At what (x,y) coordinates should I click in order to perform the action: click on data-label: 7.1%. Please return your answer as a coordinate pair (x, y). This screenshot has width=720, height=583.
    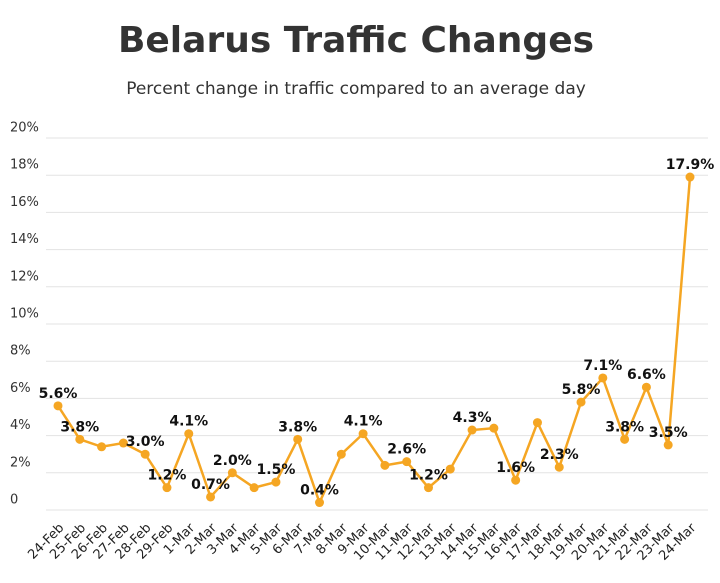
    Looking at the image, I should click on (602, 366).